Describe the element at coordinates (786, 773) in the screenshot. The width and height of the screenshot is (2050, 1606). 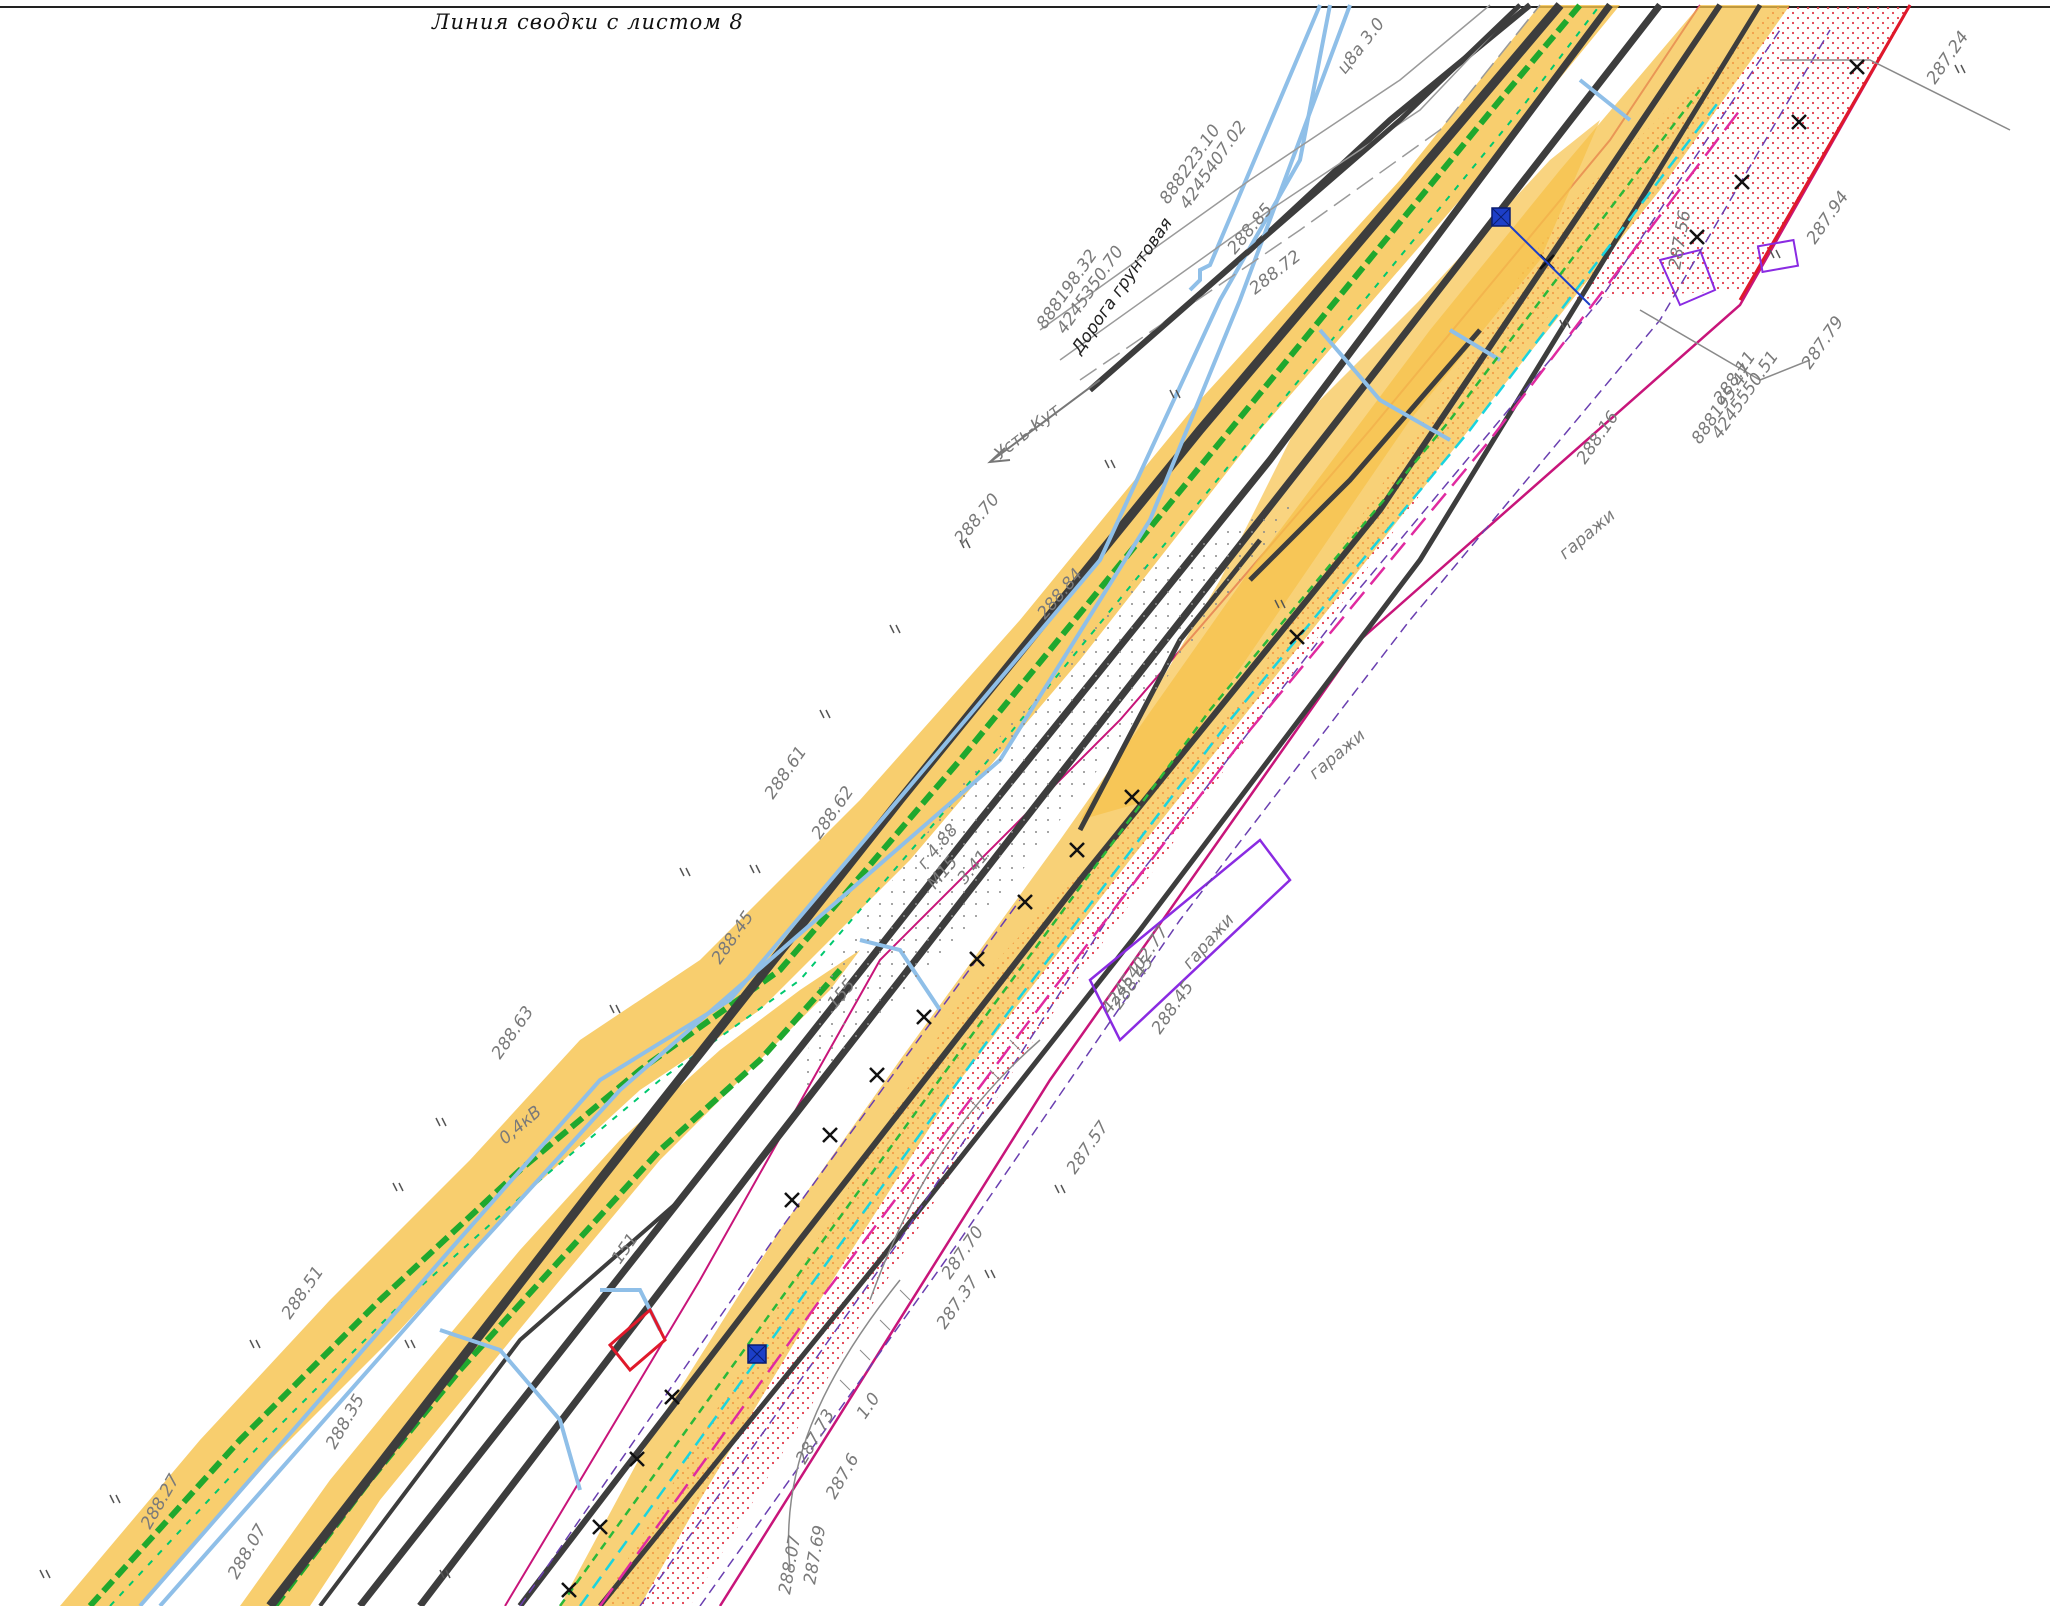
I see `elevation-label: 288.61` at that location.